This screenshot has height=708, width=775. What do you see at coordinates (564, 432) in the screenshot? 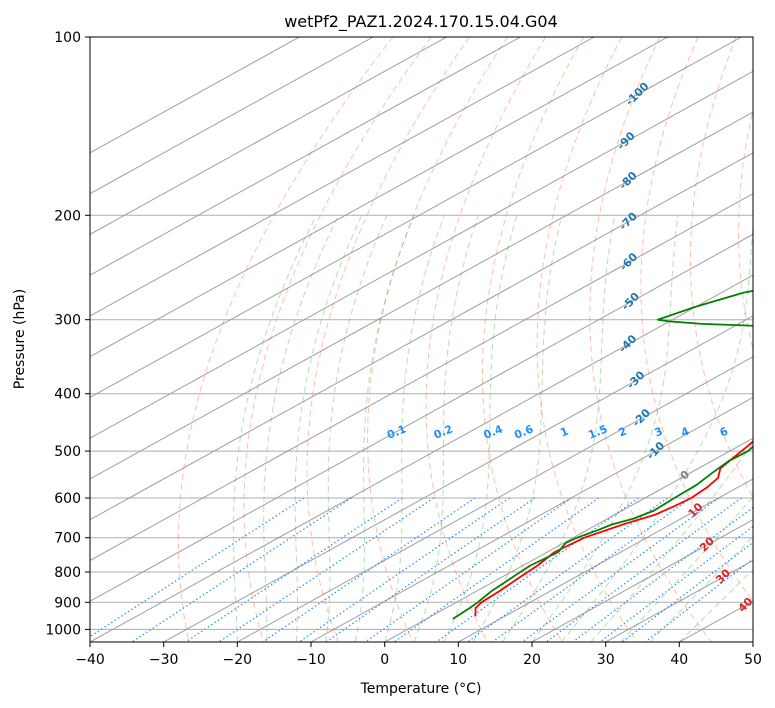
I see `mixing-ratio-label: 1` at bounding box center [564, 432].